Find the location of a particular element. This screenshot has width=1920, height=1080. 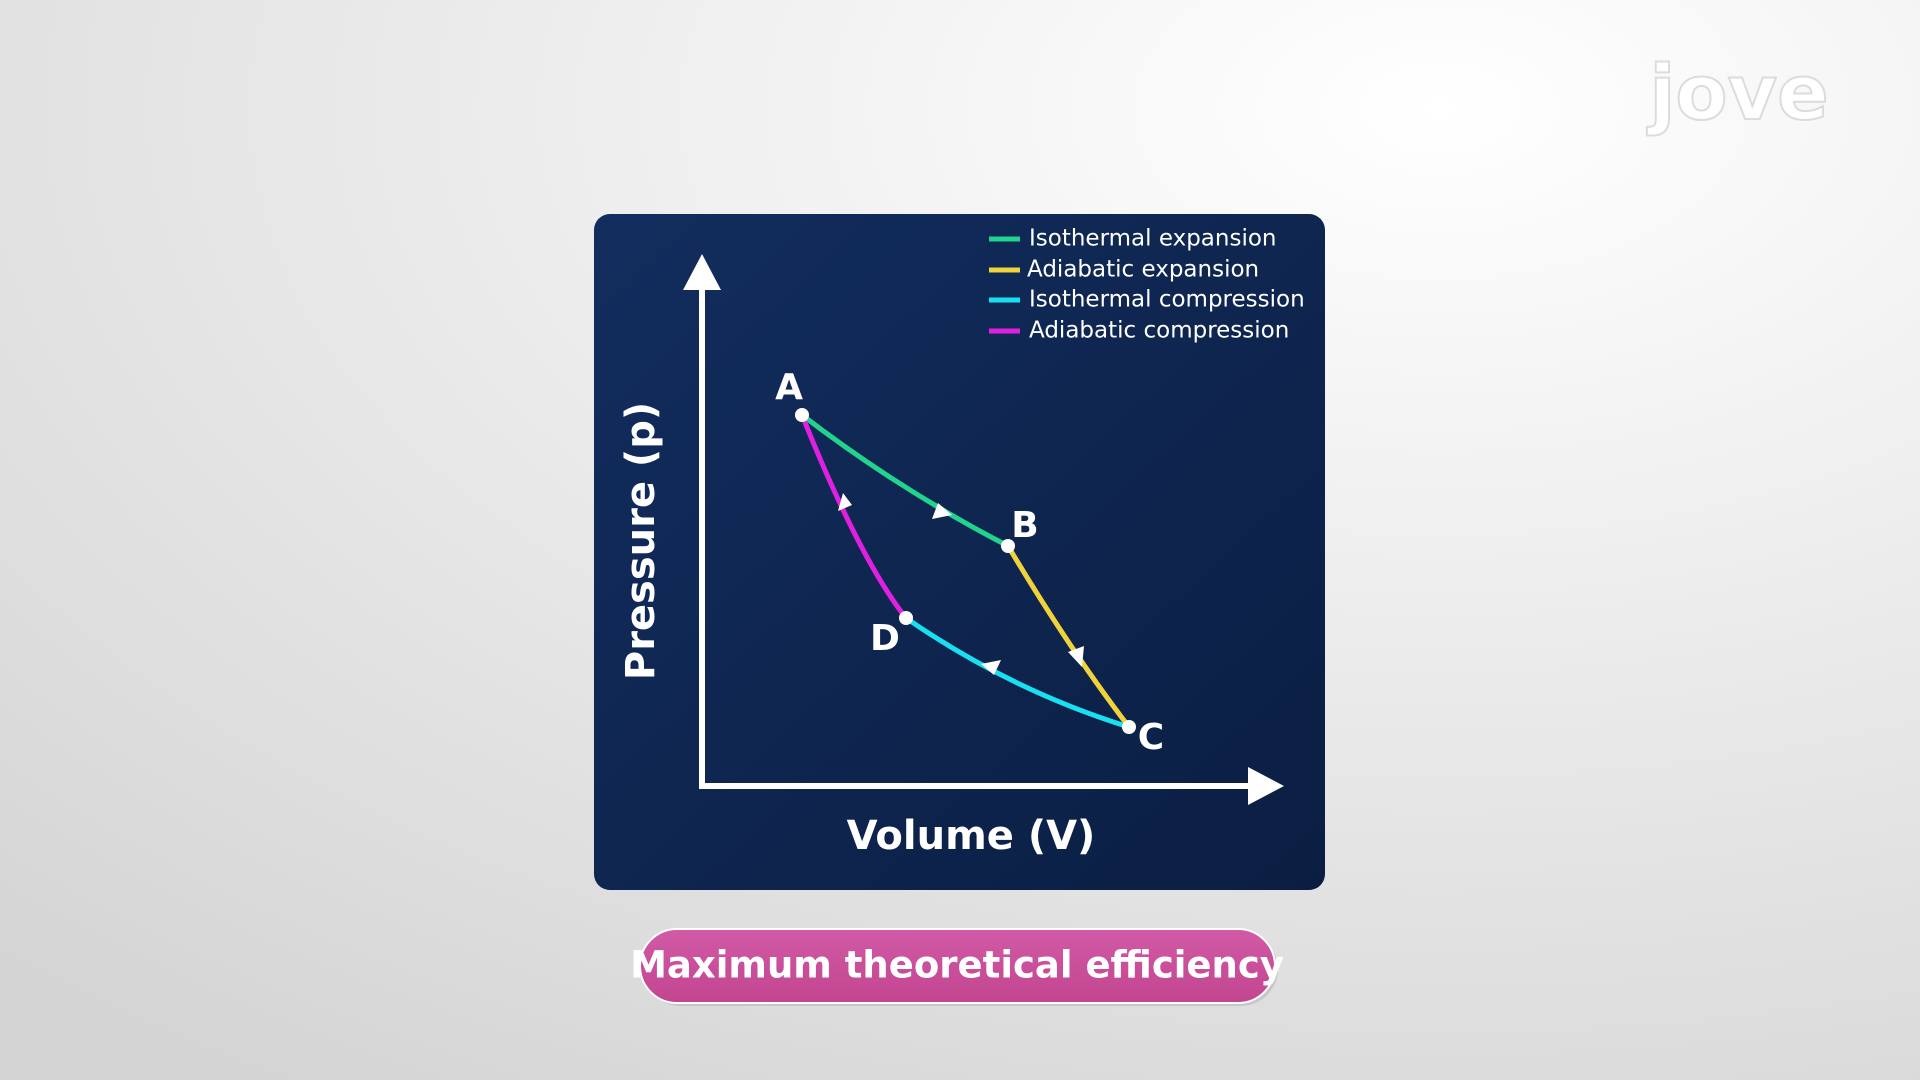

legend-label: Isothermal expansion is located at coordinates (1153, 239).